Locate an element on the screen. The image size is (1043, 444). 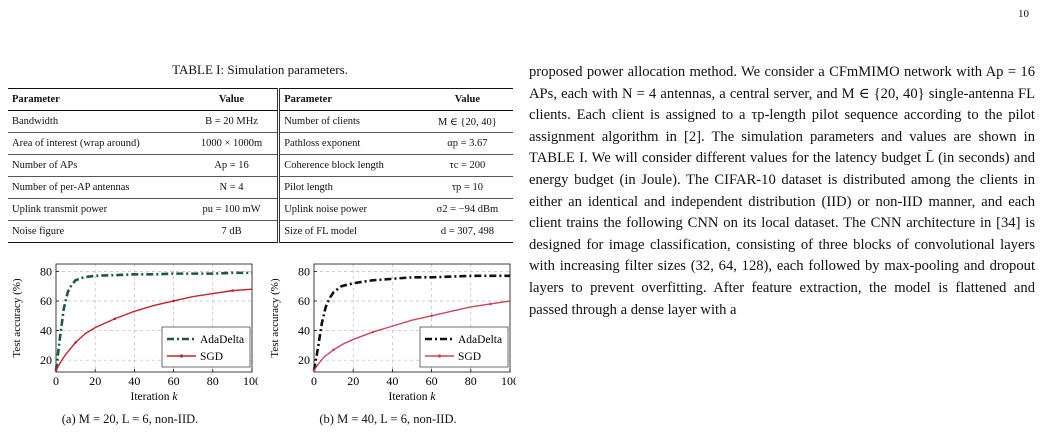
table-cell: Bandwidth is located at coordinates (97, 121).